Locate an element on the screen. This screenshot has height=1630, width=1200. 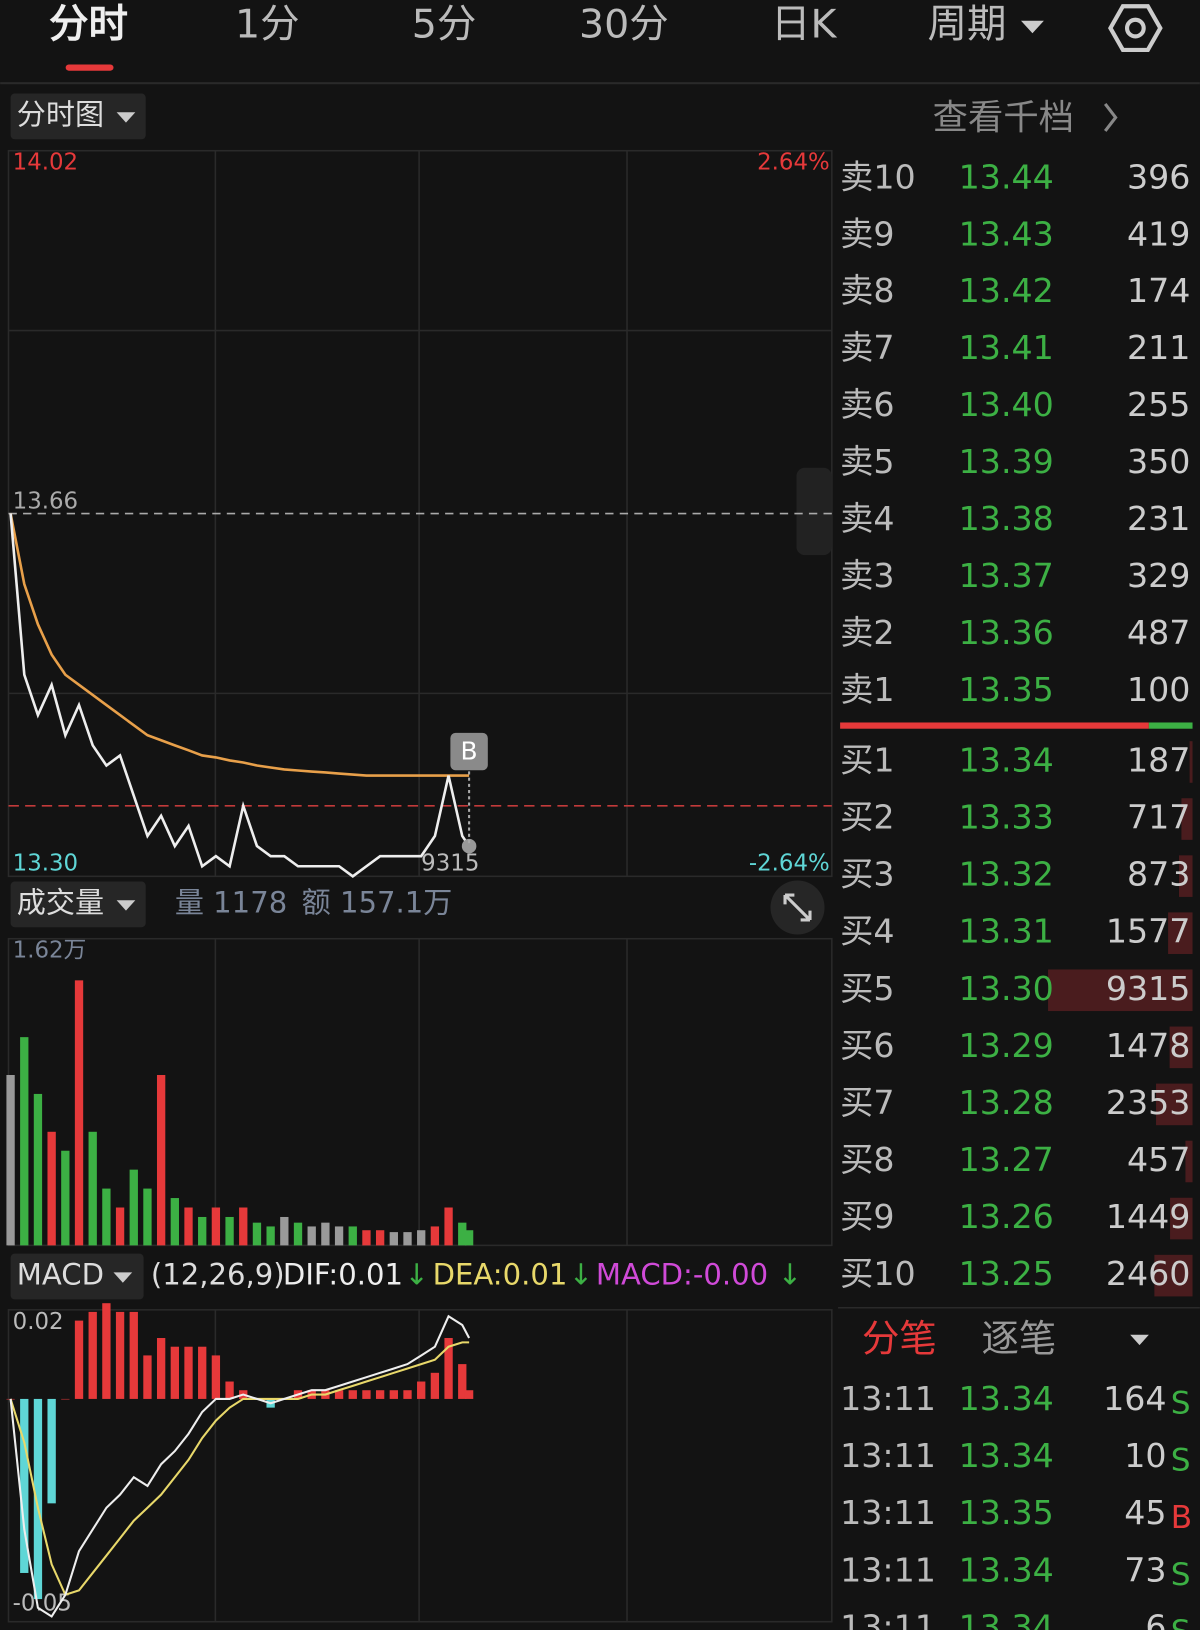
volume-mode-button is located at coordinates (78, 904).